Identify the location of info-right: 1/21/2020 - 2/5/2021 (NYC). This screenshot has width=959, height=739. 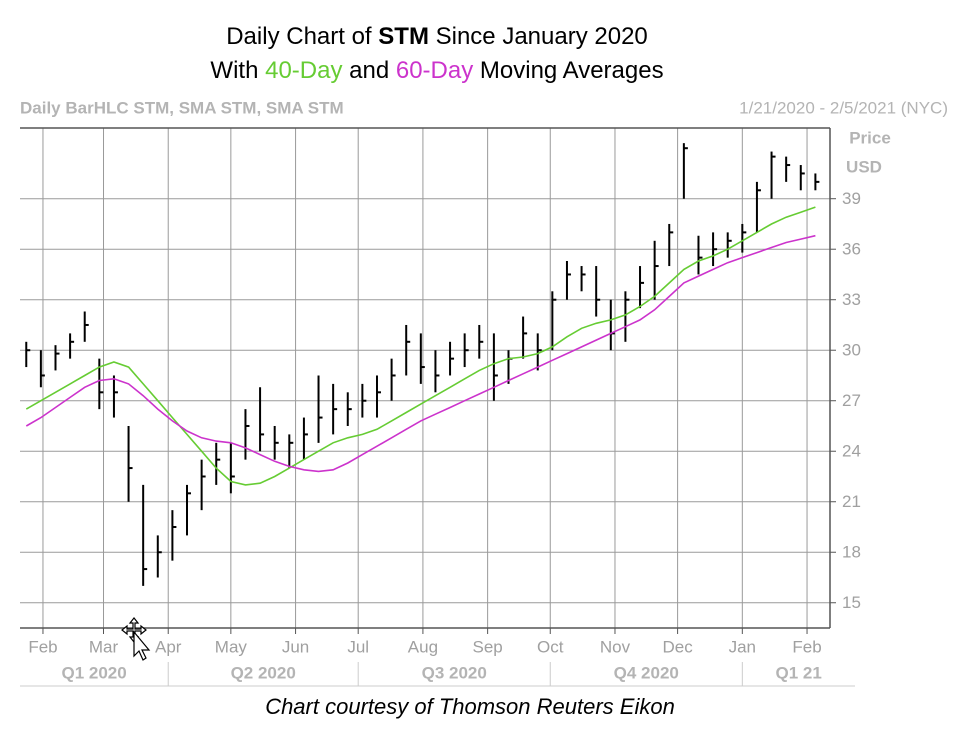
(843, 107).